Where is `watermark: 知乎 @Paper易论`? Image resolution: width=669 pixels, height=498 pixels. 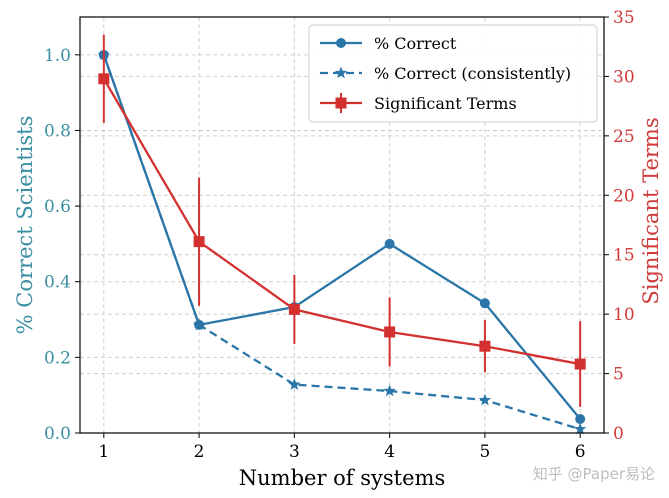 watermark: 知乎 @Paper易论 is located at coordinates (593, 474).